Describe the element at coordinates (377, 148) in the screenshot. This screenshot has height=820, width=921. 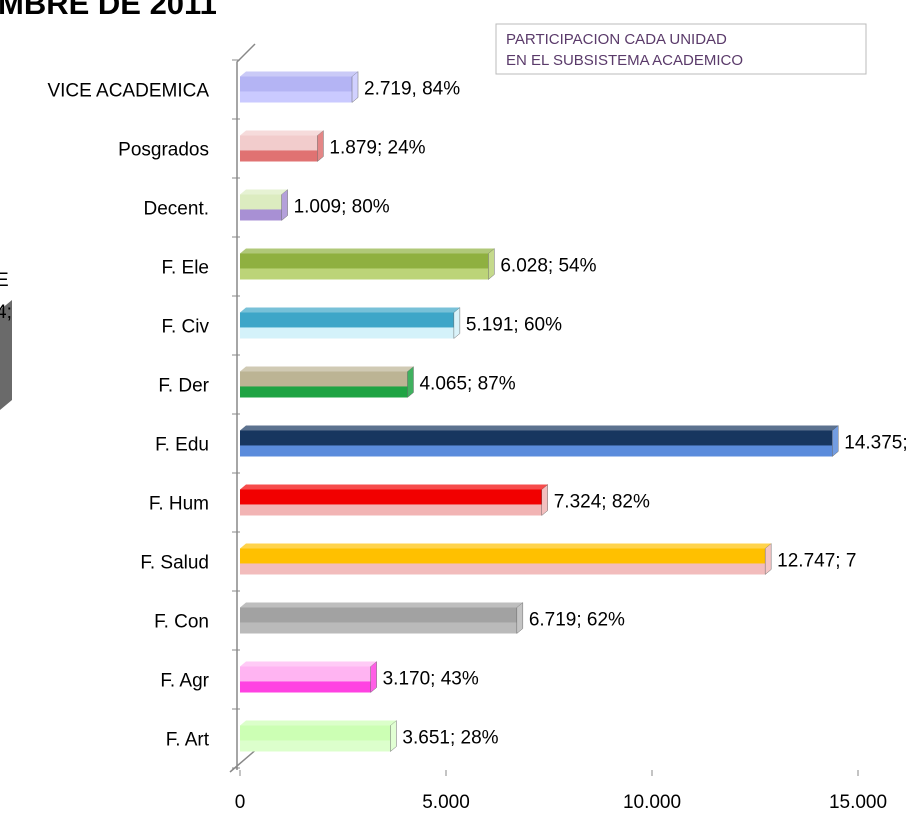
I see `value-label: 1.879; 24%` at that location.